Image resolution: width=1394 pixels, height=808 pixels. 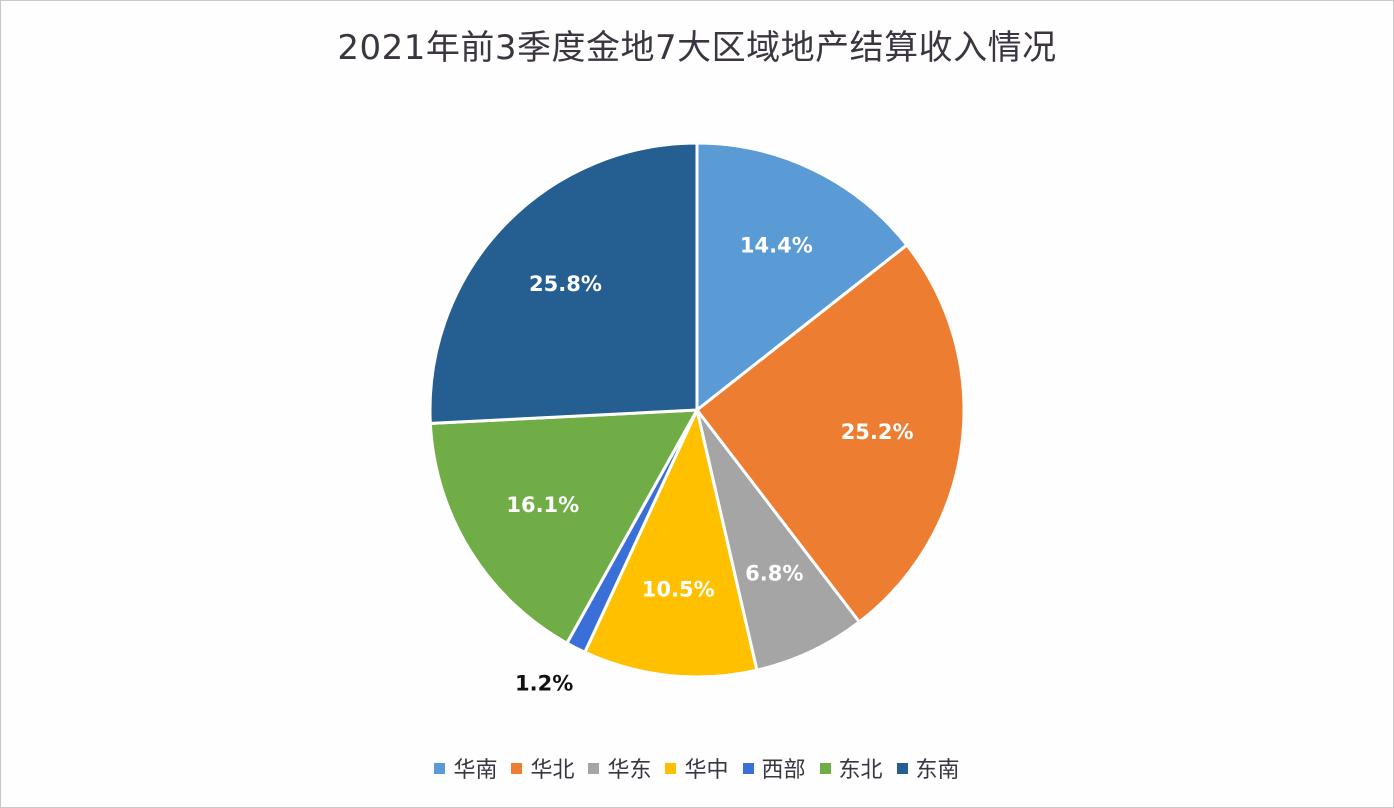 What do you see at coordinates (629, 770) in the screenshot?
I see `legend-label: 华东` at bounding box center [629, 770].